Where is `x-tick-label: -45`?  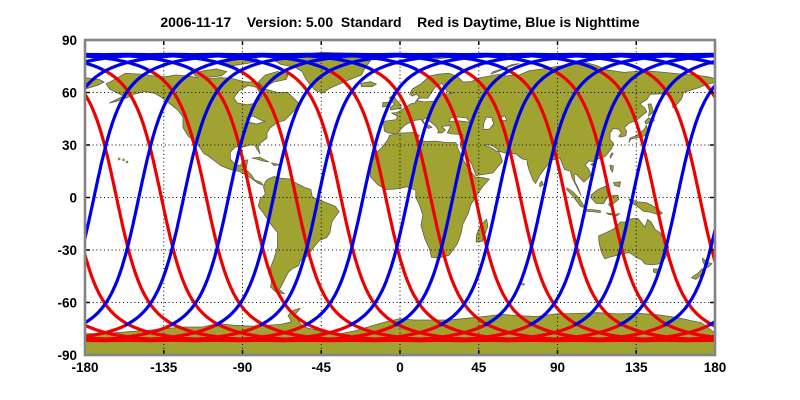 x-tick-label: -45 is located at coordinates (321, 367).